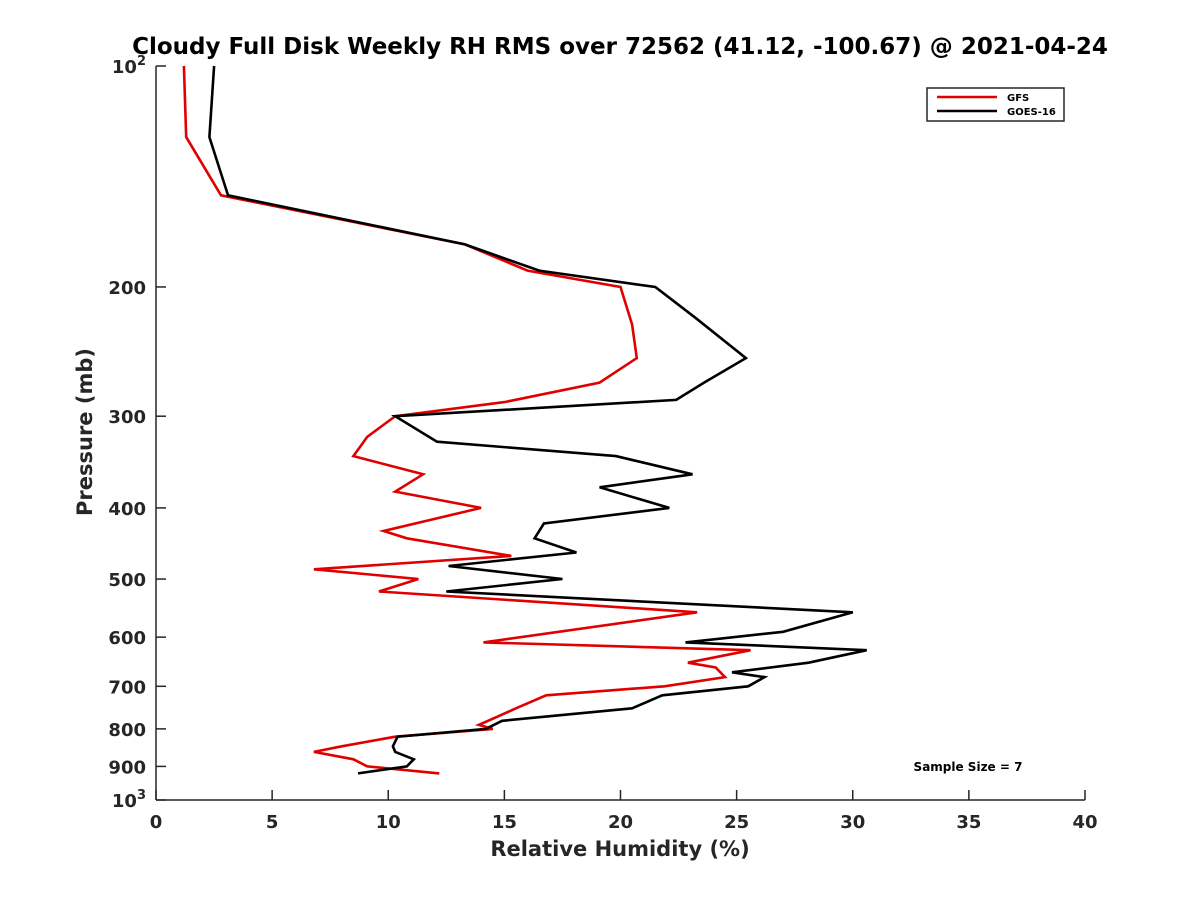 The image size is (1200, 900). What do you see at coordinates (127, 580) in the screenshot?
I see `y-tick-label: 500` at bounding box center [127, 580].